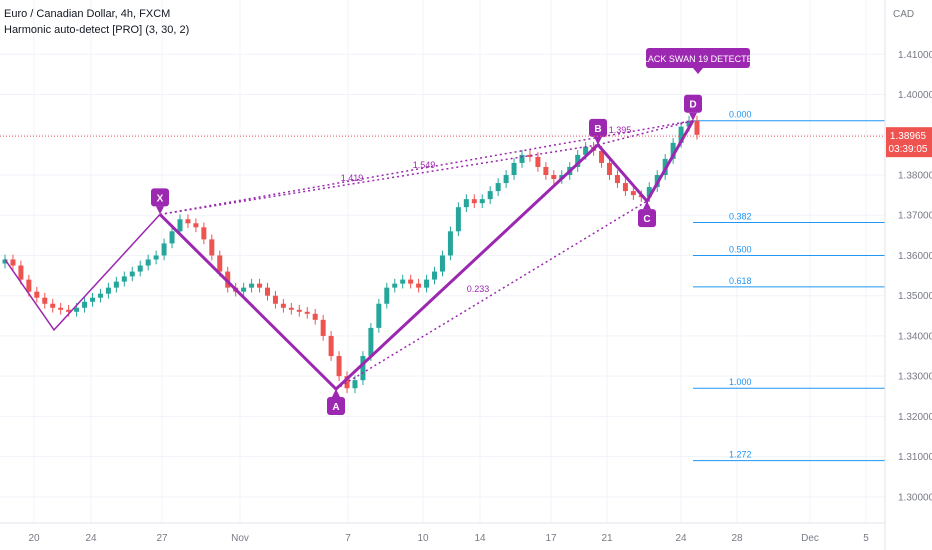 The width and height of the screenshot is (932, 550). I want to click on pattern-point-label: X, so click(160, 198).